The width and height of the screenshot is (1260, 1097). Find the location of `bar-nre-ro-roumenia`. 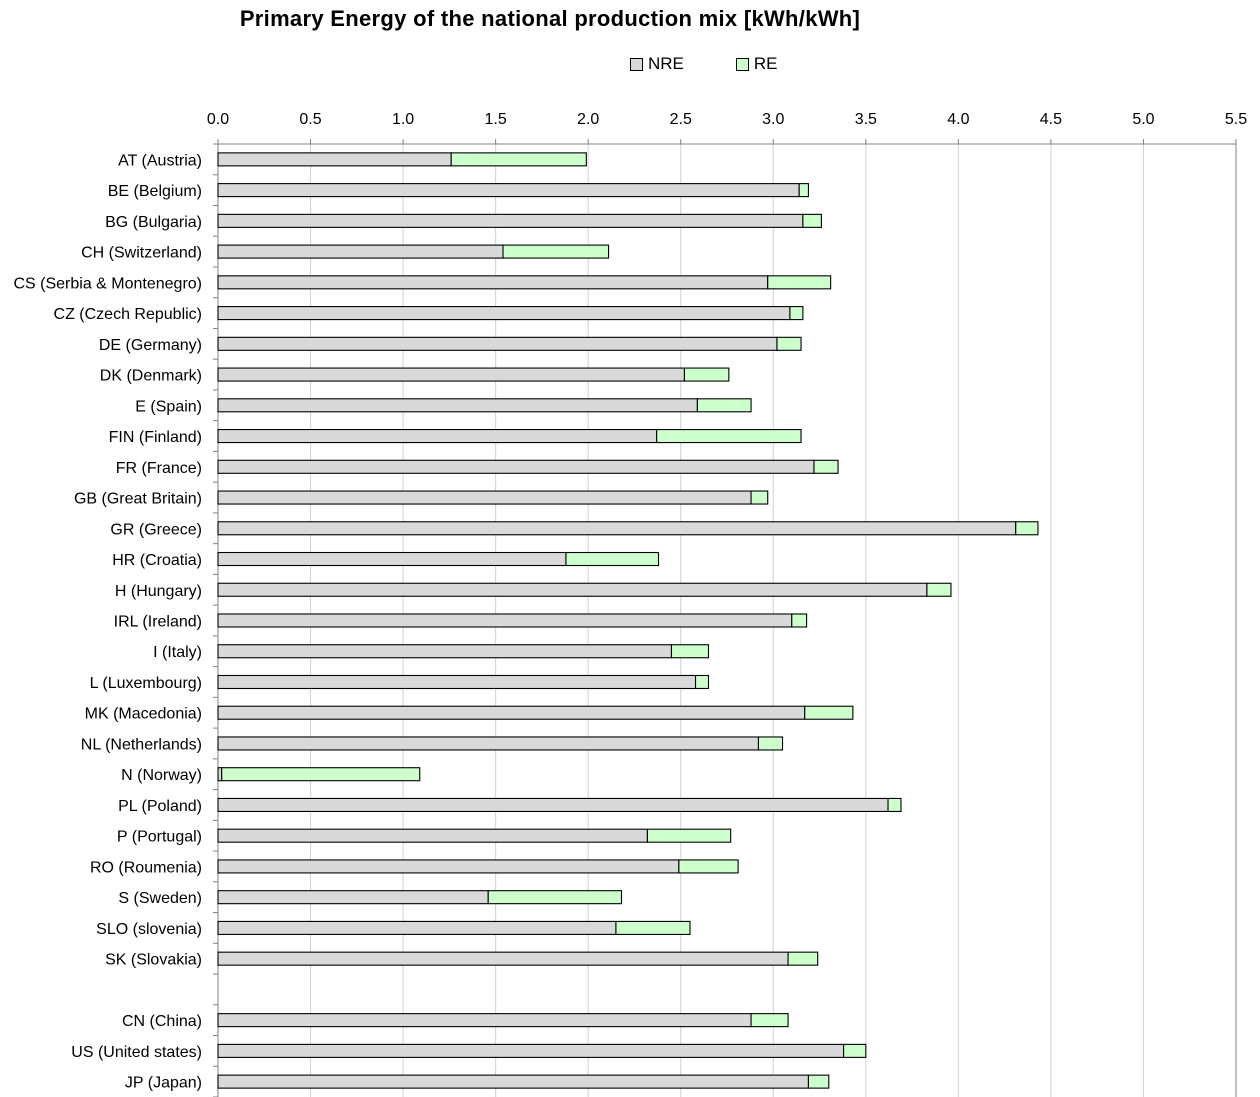

bar-nre-ro-roumenia is located at coordinates (448, 866).